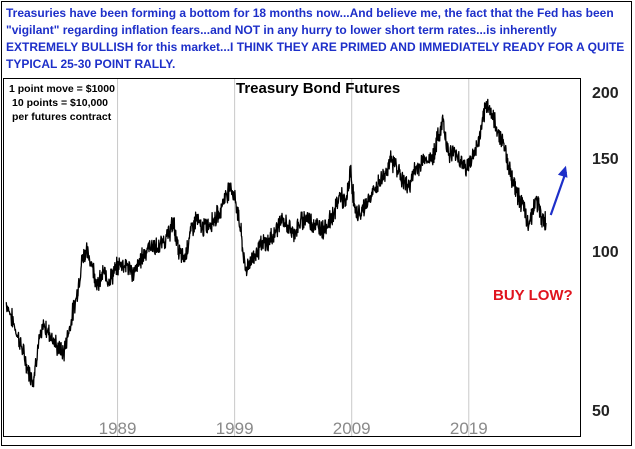 The image size is (635, 449). What do you see at coordinates (318, 88) in the screenshot?
I see `chart-title: Treasury Bond Futures` at bounding box center [318, 88].